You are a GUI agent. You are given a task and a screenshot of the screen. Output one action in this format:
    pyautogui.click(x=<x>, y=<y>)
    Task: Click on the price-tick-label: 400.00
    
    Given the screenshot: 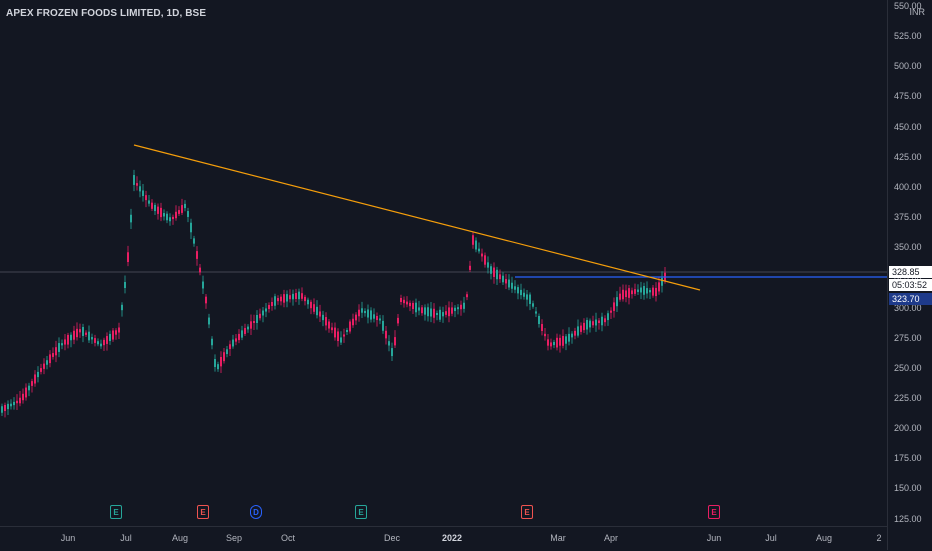 What is the action you would take?
    pyautogui.click(x=908, y=186)
    